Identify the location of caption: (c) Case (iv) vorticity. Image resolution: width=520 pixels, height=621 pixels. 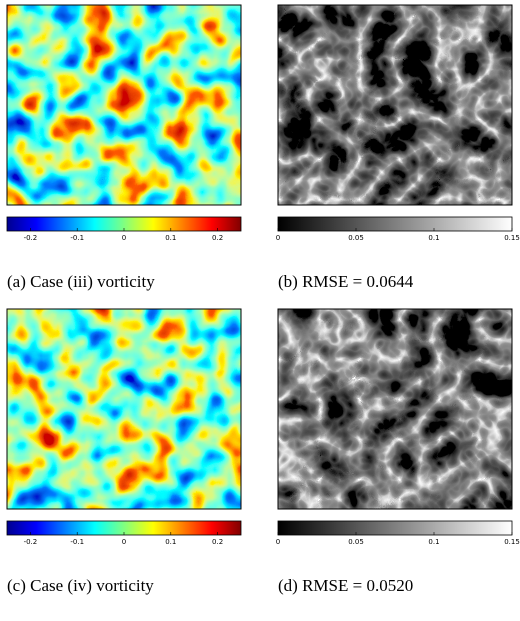
(80, 585).